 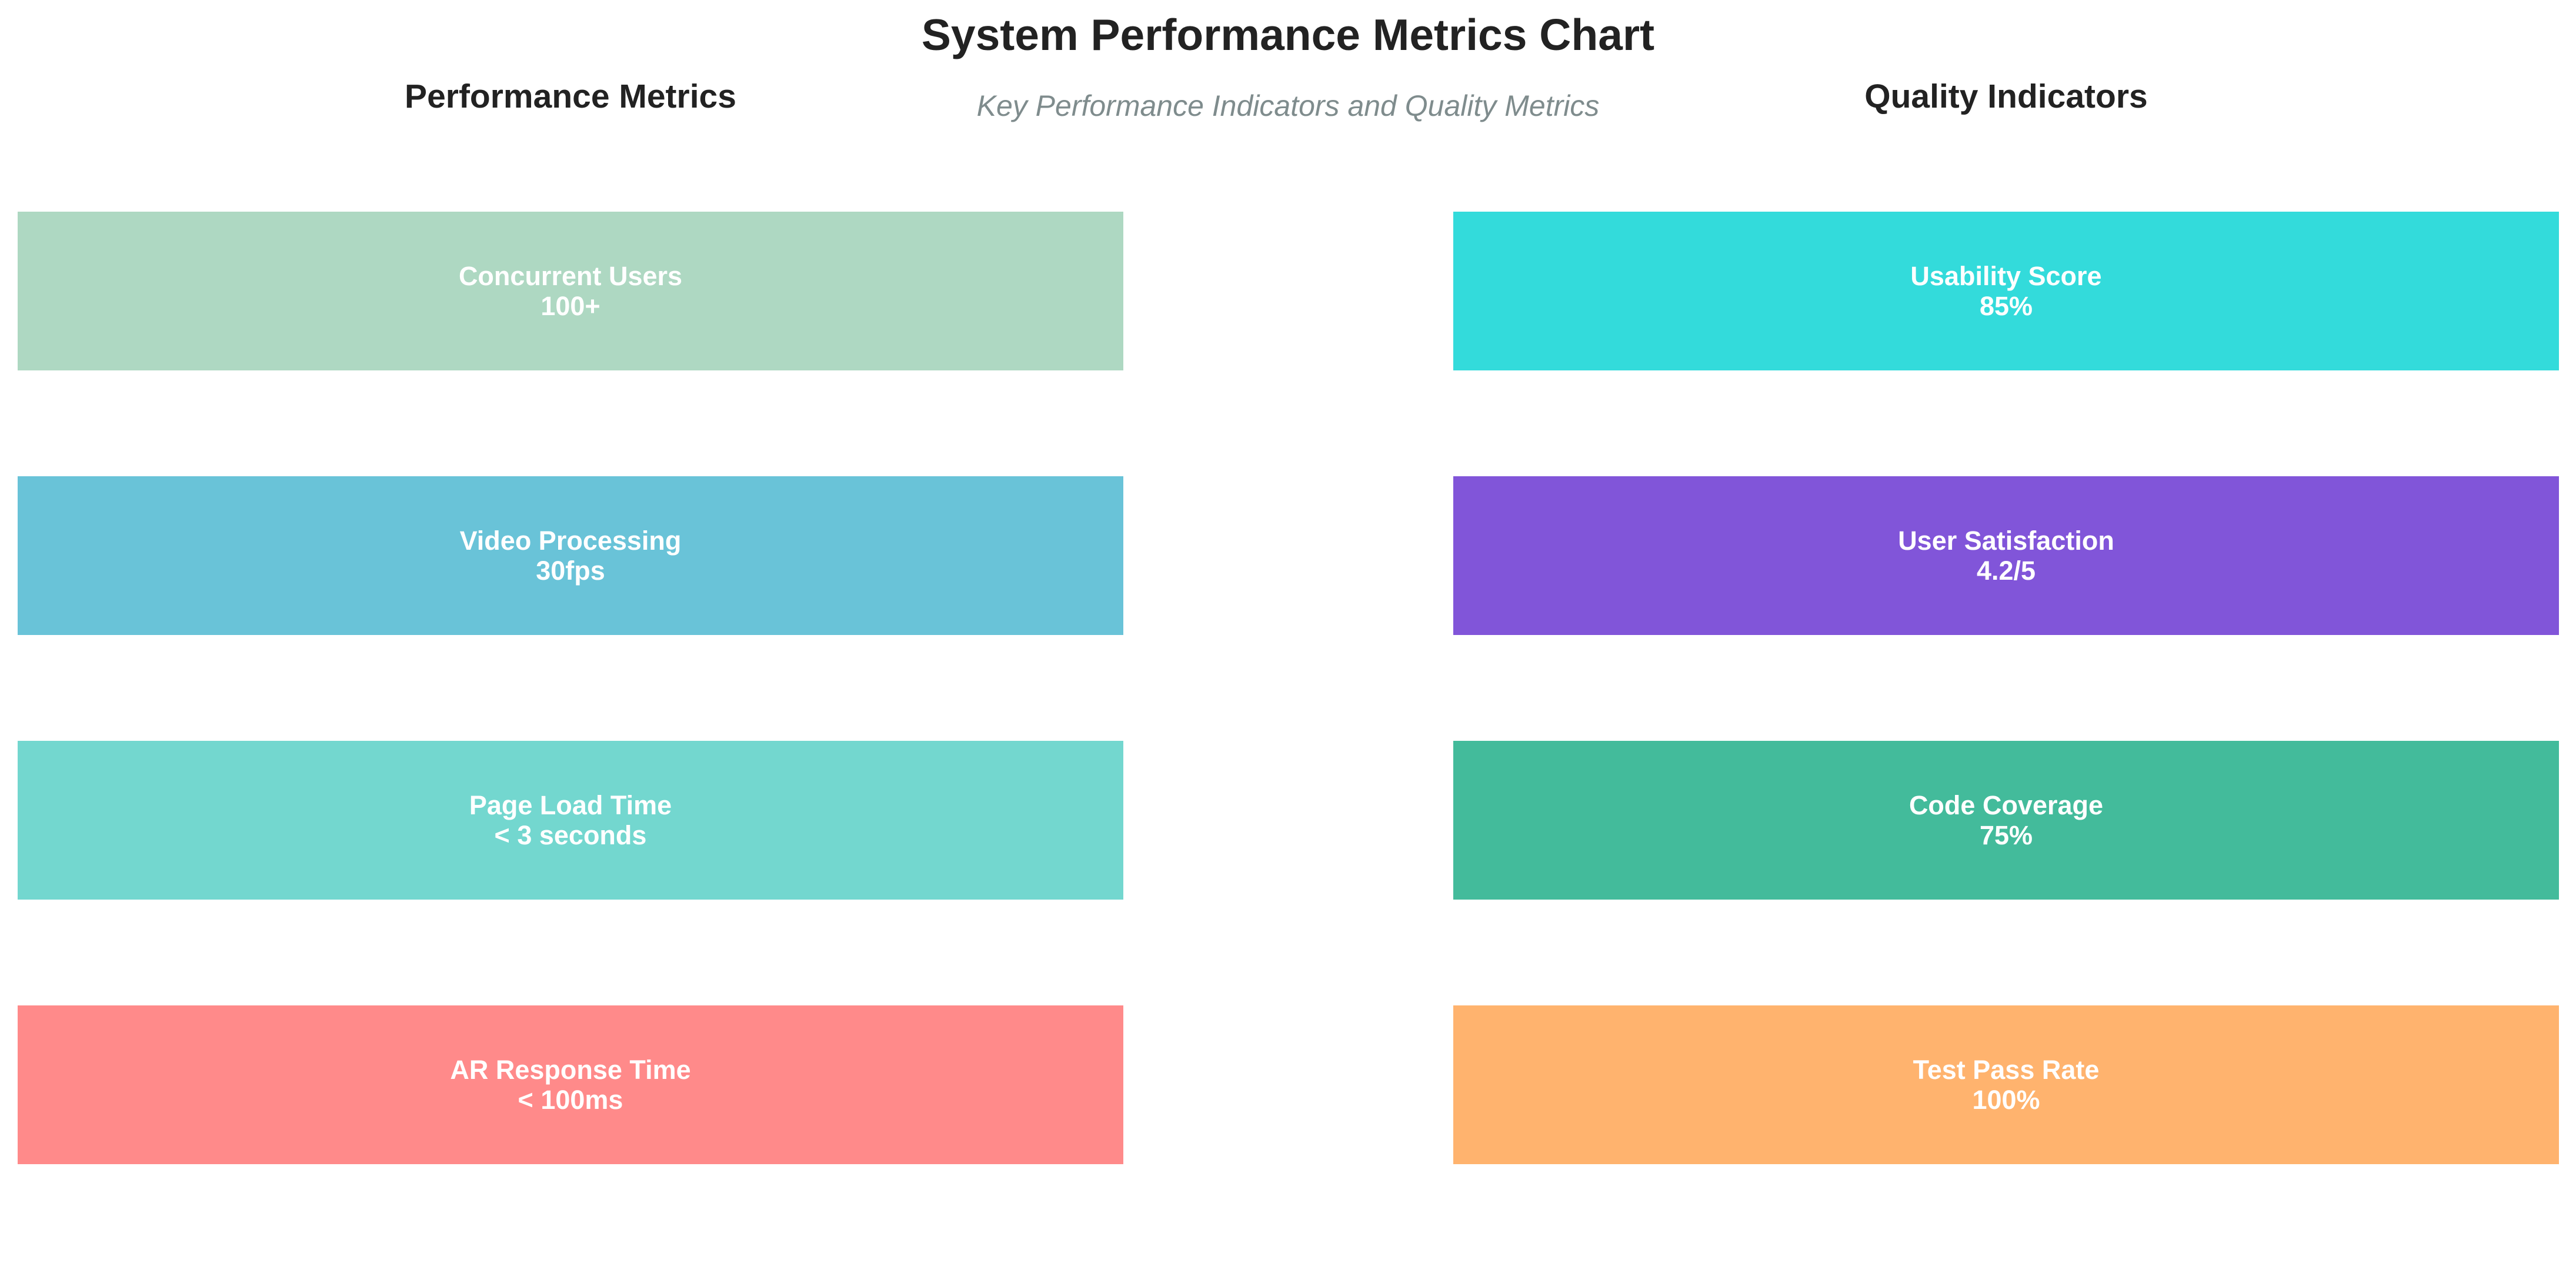 What do you see at coordinates (570, 805) in the screenshot?
I see `metric-label: Page Load Time` at bounding box center [570, 805].